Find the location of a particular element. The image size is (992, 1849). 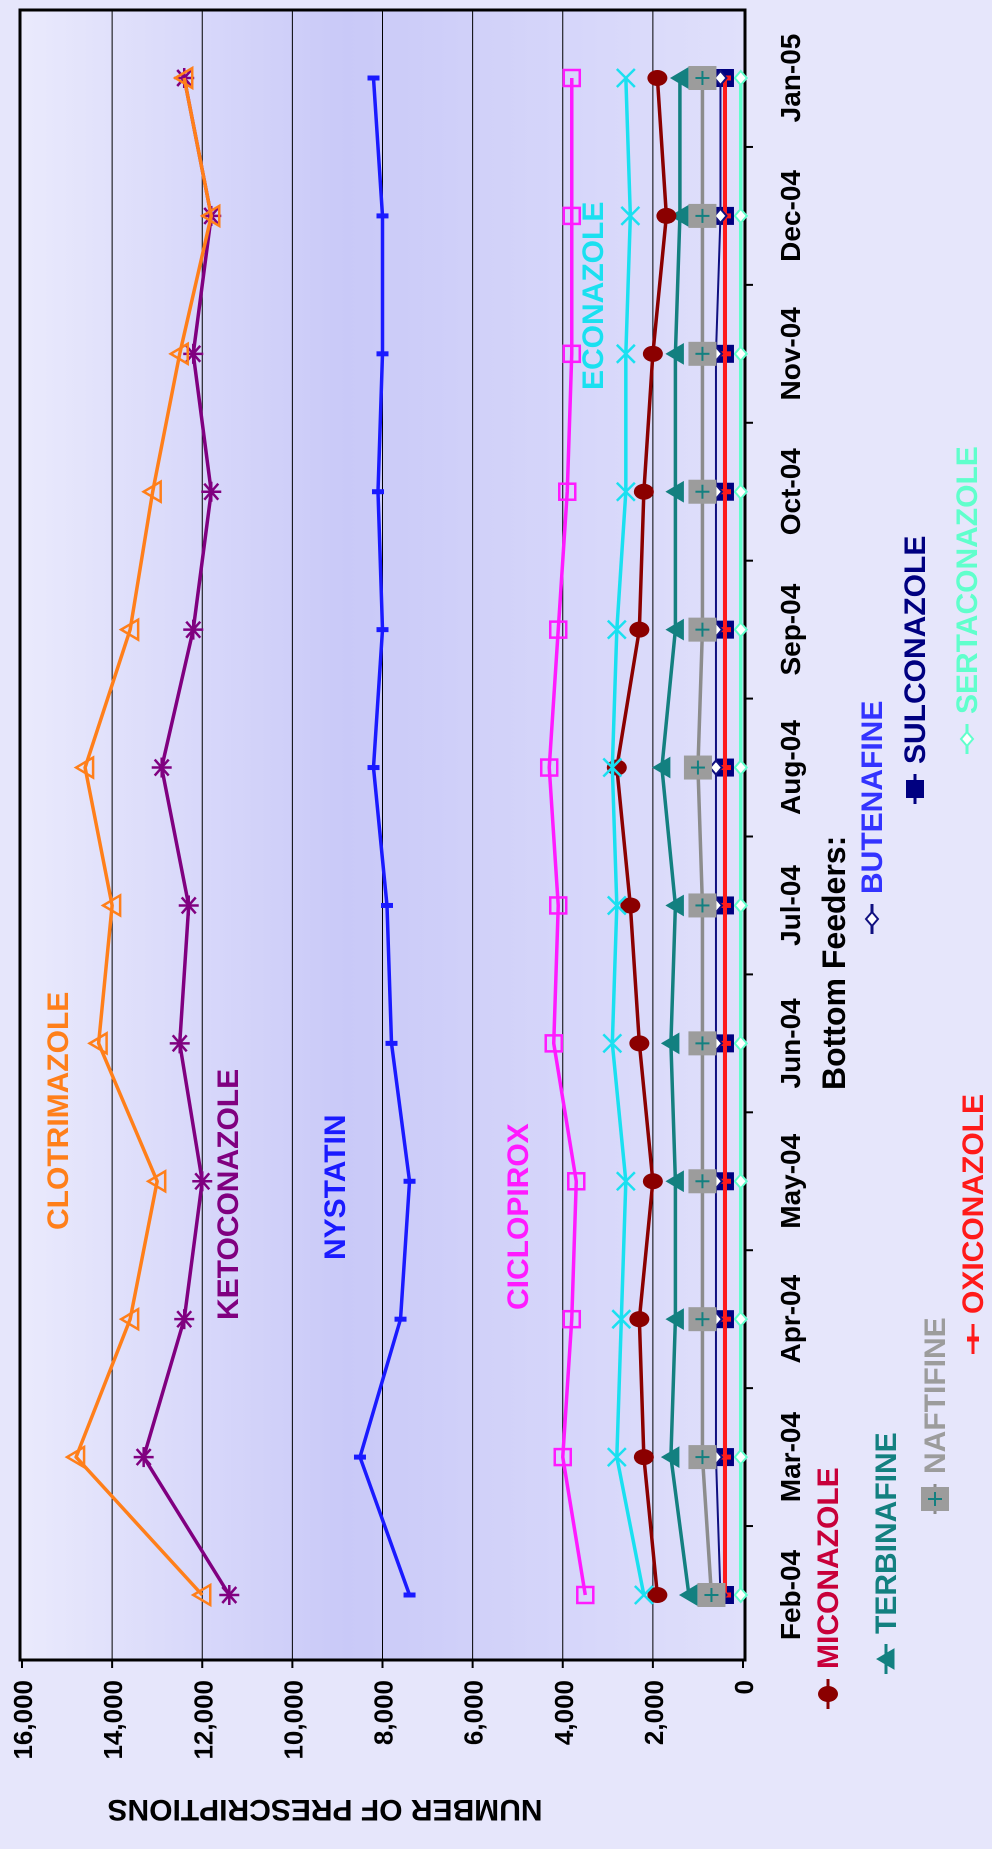

series-label-econazole: ECONAZOLE is located at coordinates (593, 296).